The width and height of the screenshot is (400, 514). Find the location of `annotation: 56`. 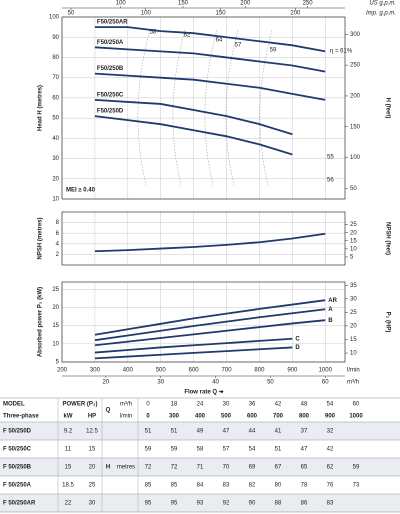

annotation: 56 is located at coordinates (330, 181).